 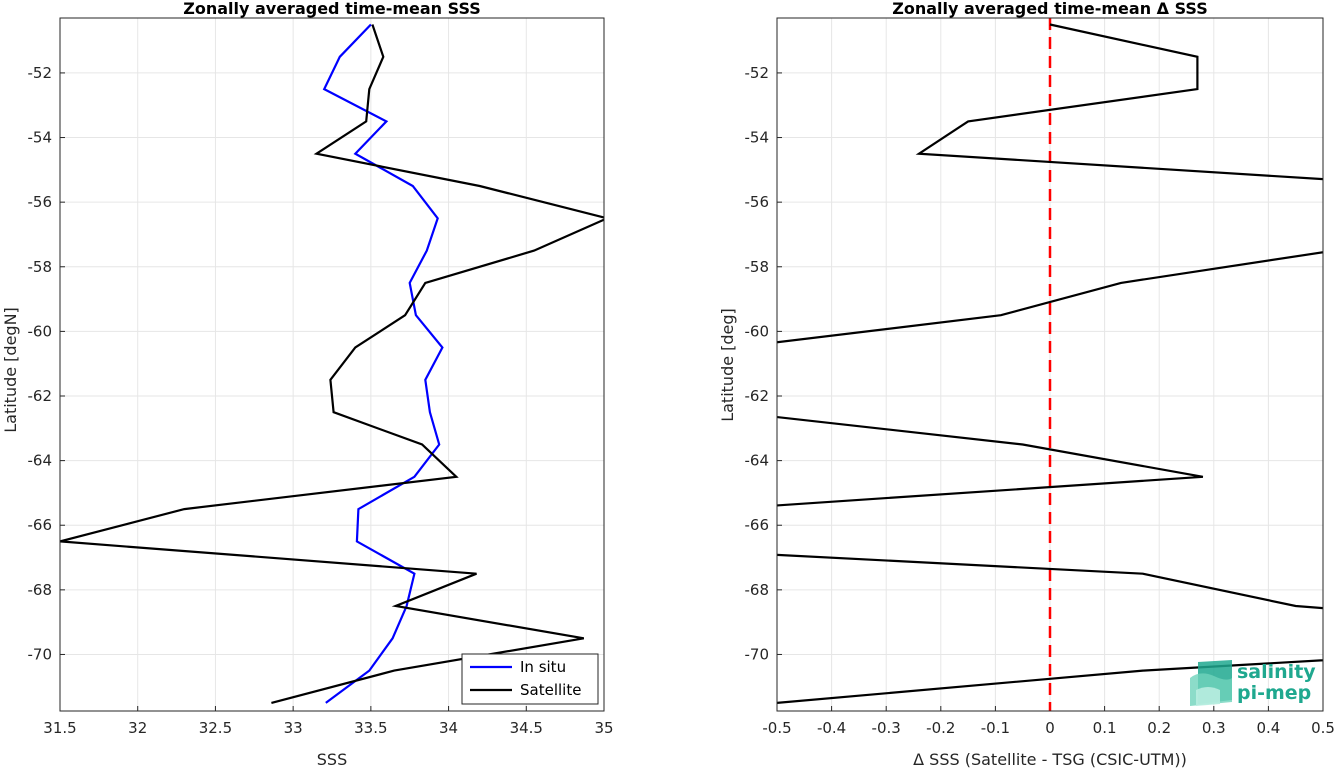 I want to click on x-tick-label: 0, so click(x=1050, y=728).